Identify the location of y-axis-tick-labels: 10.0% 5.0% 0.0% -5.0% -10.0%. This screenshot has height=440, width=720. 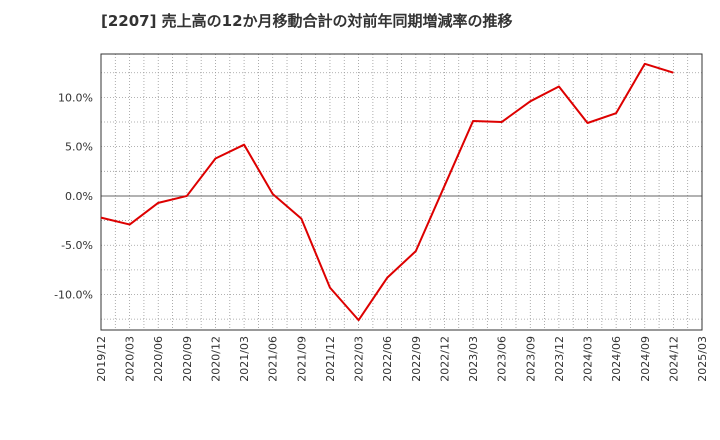
(73, 196).